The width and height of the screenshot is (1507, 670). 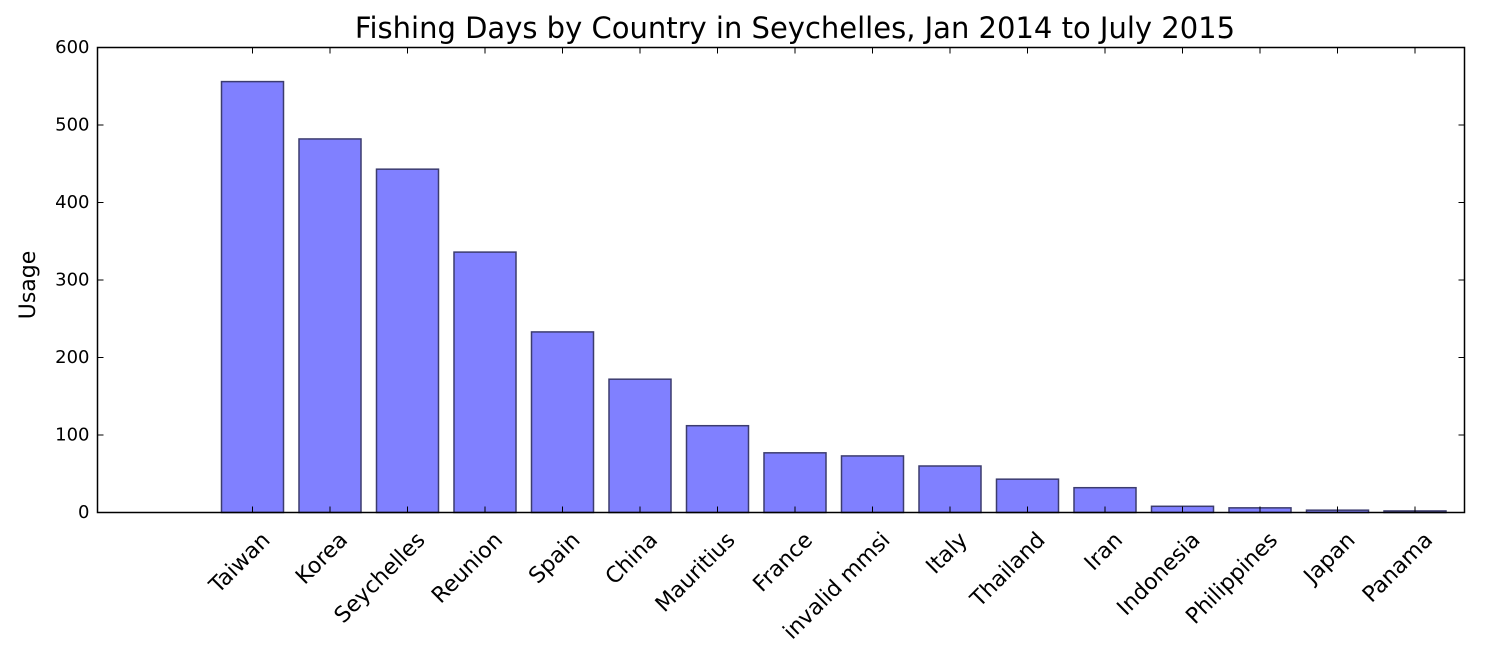 I want to click on x-tick-label: Panama, so click(x=1398, y=568).